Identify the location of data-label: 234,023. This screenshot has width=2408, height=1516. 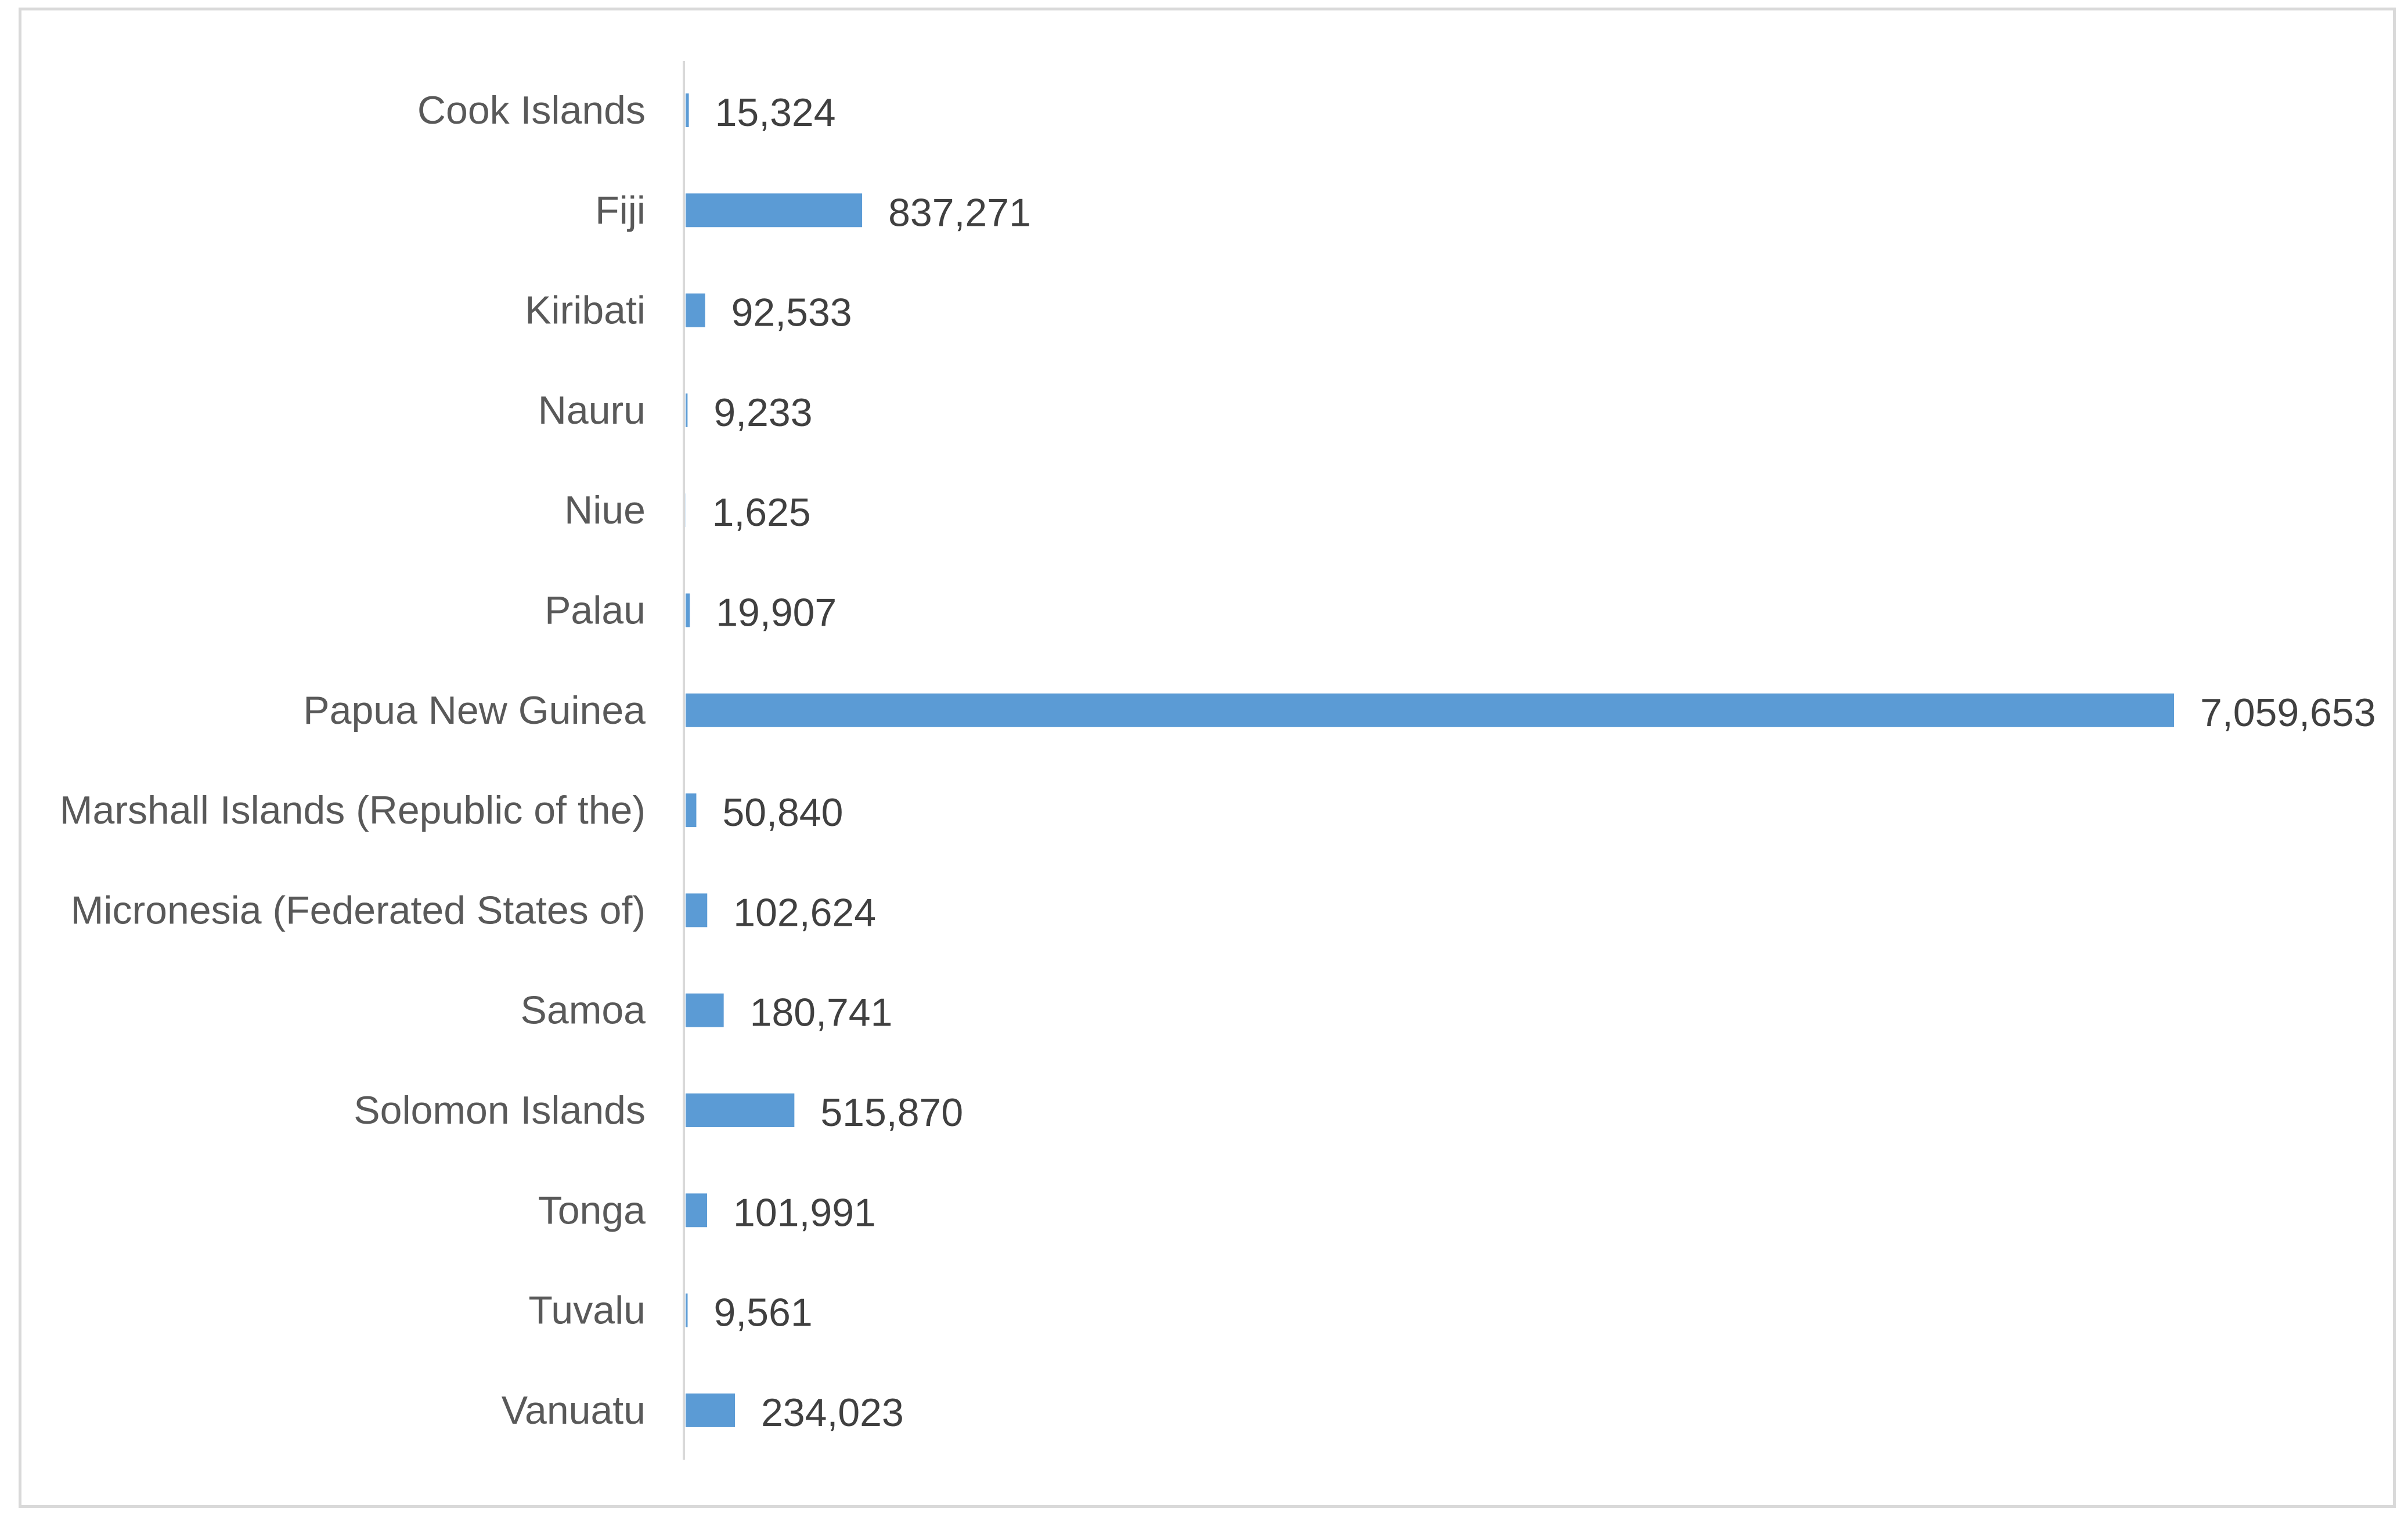
(833, 1413).